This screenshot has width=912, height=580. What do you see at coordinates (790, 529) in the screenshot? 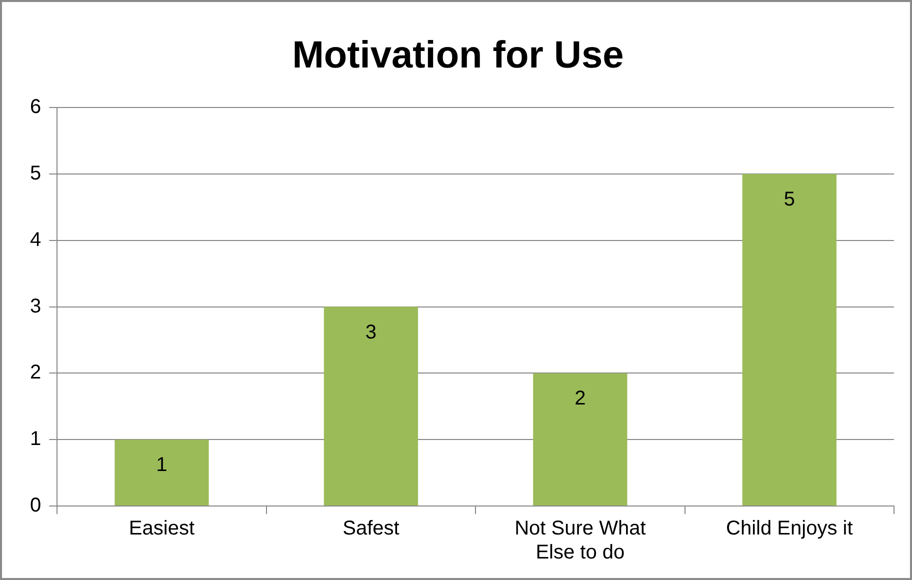
I see `x-tick-label: Child Enjoys it` at bounding box center [790, 529].